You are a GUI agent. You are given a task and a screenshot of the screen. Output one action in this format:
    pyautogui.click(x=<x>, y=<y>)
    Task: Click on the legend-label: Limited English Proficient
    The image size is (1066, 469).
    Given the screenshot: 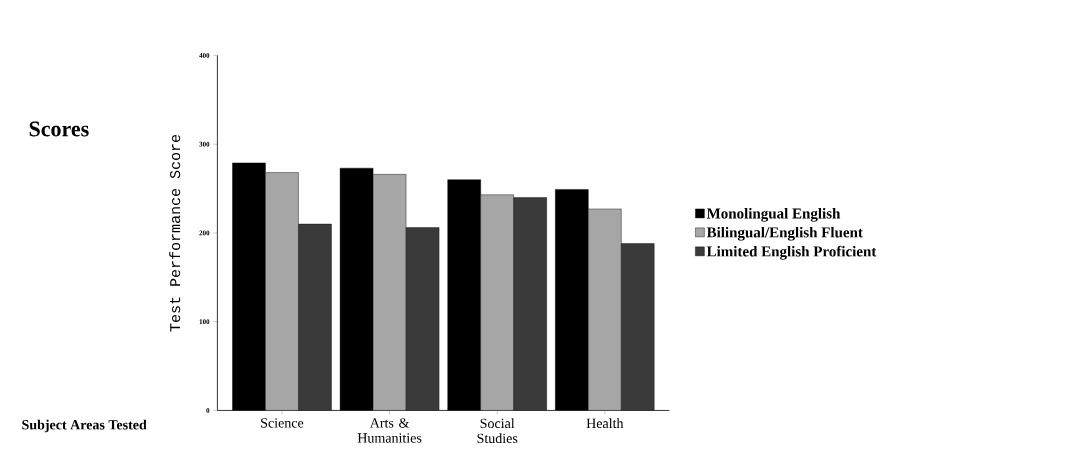 What is the action you would take?
    pyautogui.click(x=791, y=252)
    